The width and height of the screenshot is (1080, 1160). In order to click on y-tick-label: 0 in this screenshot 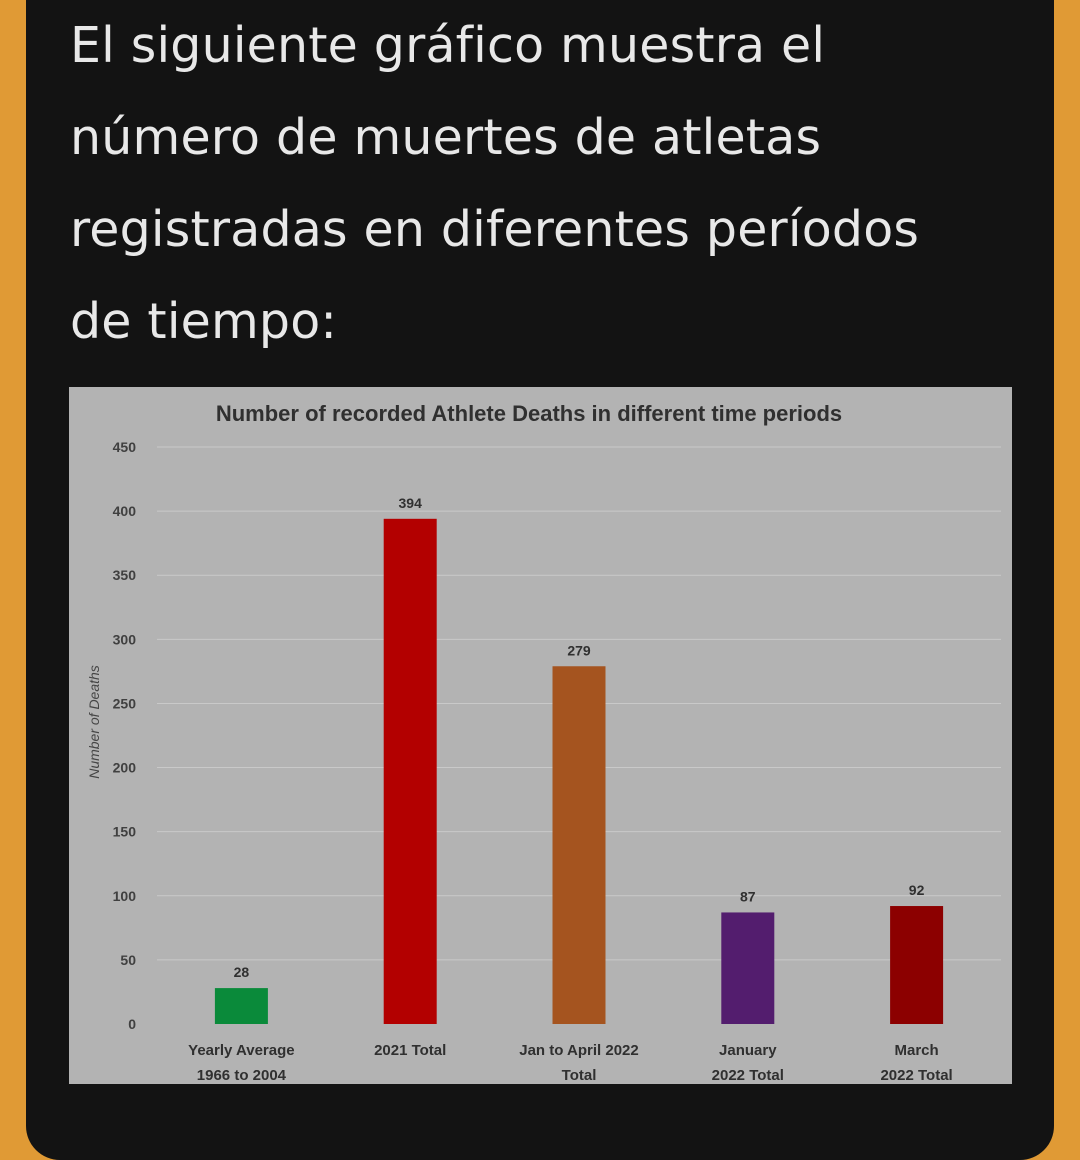, I will do `click(132, 1024)`.